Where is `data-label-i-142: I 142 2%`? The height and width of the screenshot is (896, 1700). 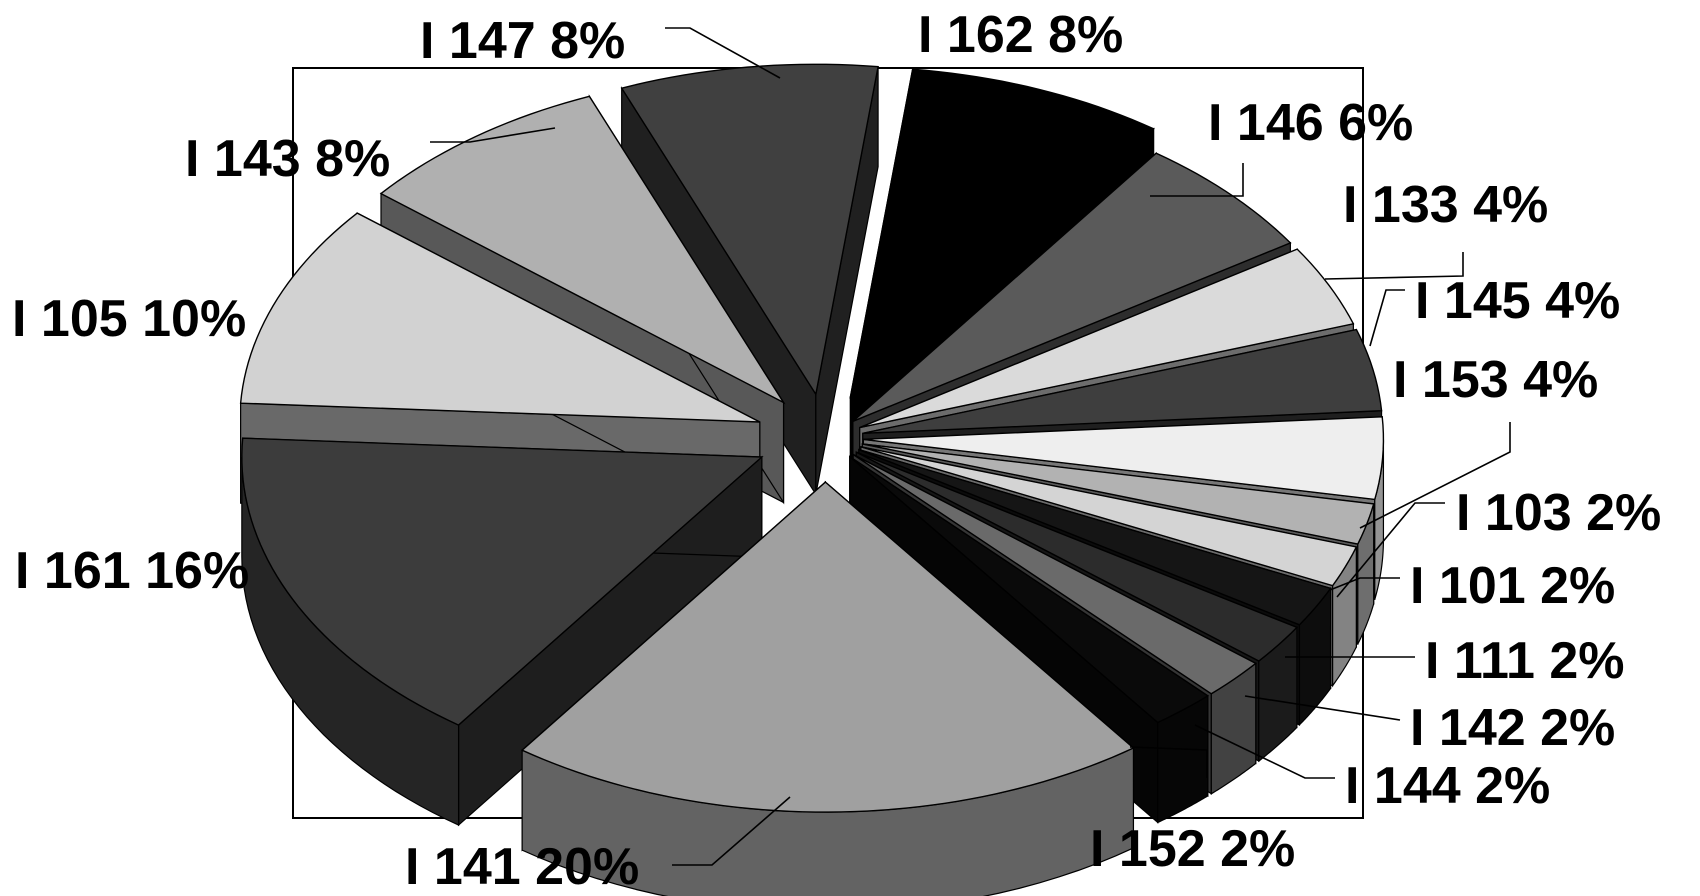 data-label-i-142: I 142 2% is located at coordinates (1512, 728).